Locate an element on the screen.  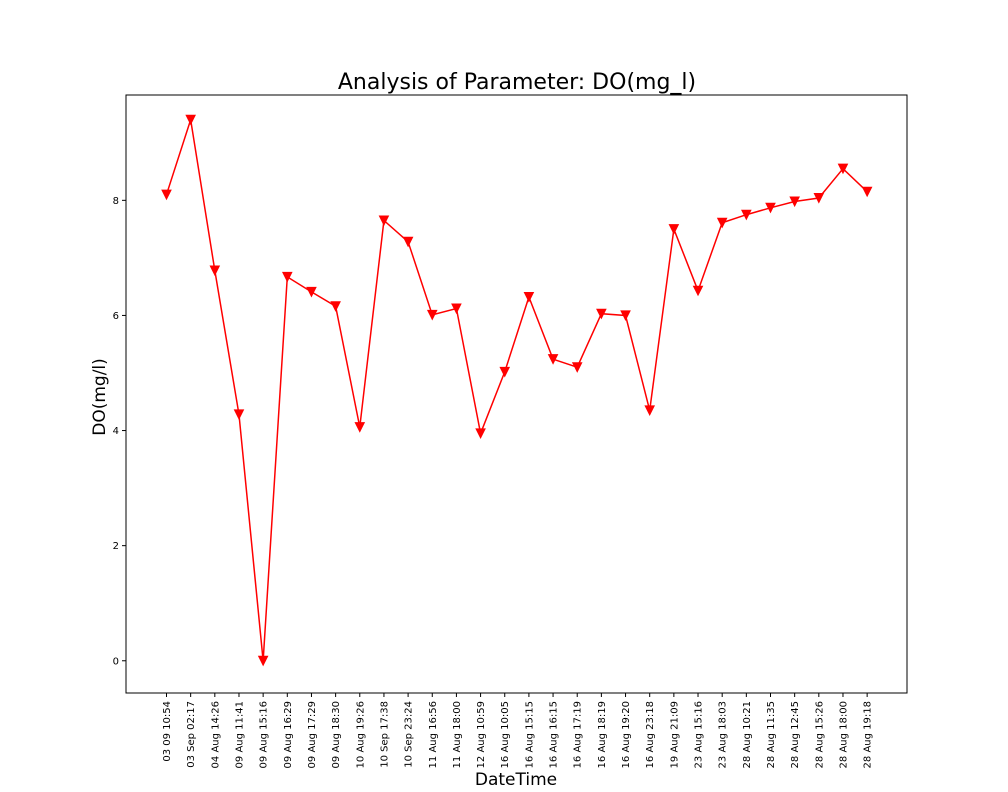
y-tick-label: 4 is located at coordinates (116, 431).